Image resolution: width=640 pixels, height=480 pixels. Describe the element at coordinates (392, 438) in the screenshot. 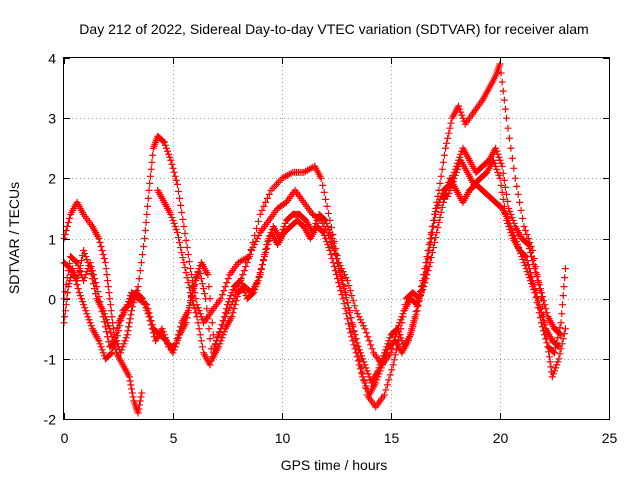

I see `x-tick-label: 15` at that location.